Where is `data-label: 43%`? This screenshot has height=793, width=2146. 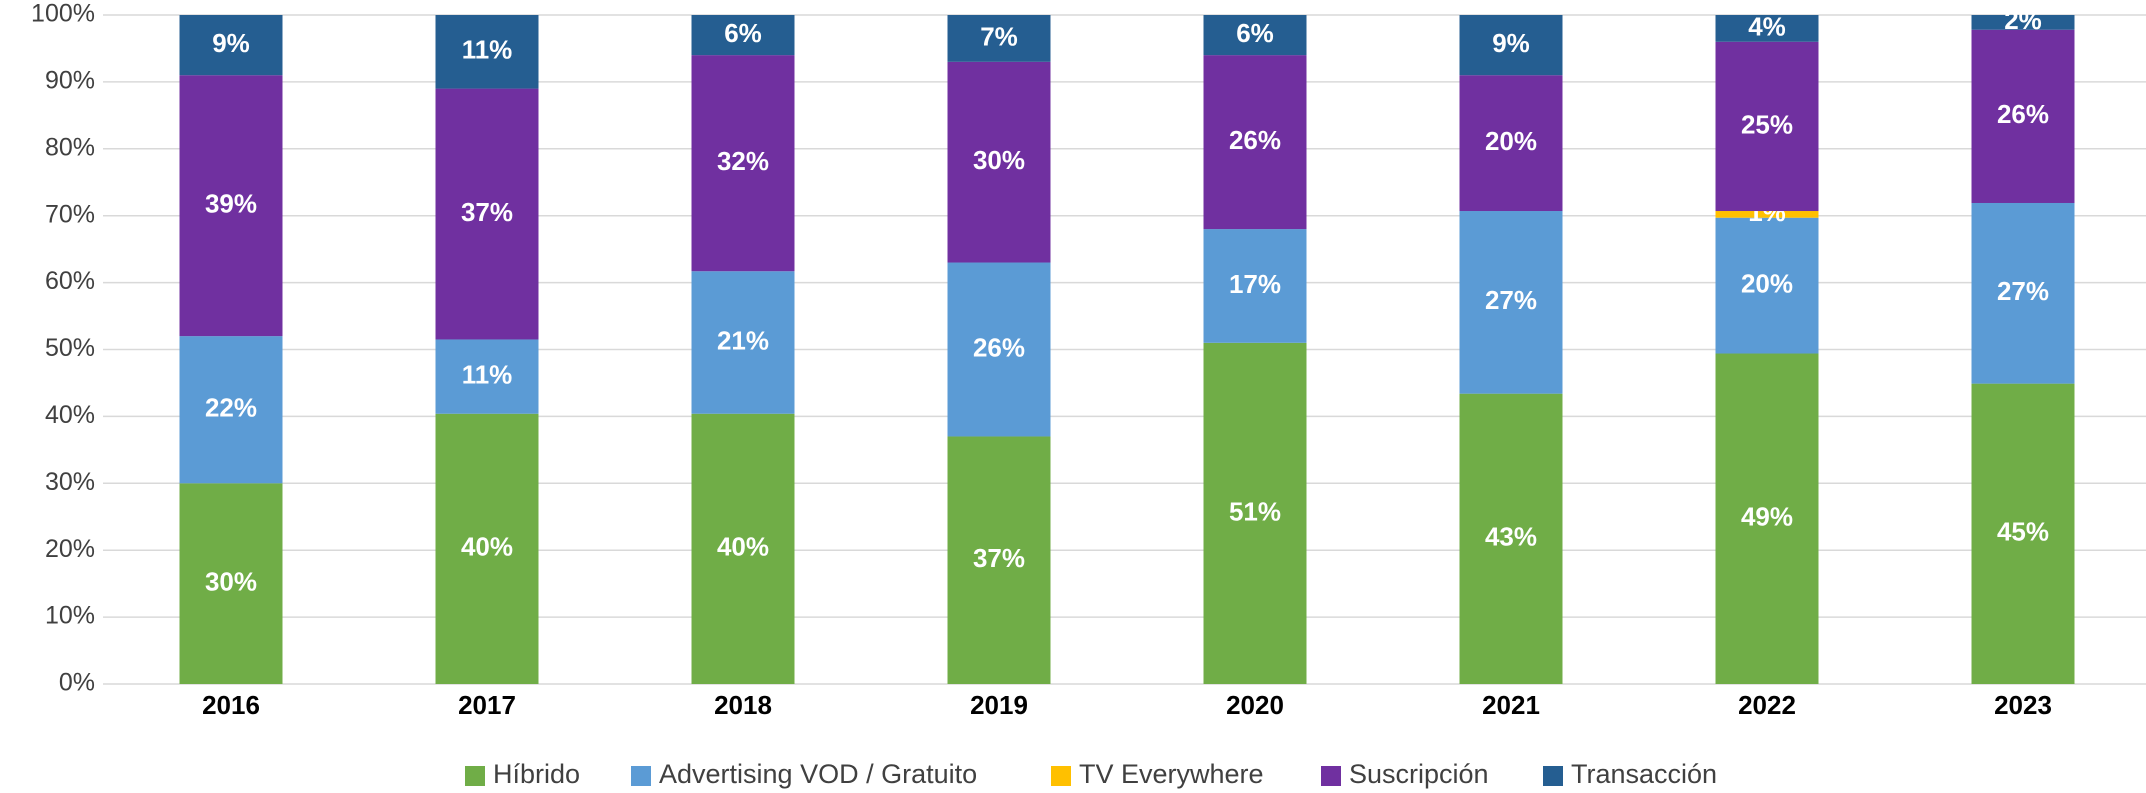
data-label: 43% is located at coordinates (1511, 537).